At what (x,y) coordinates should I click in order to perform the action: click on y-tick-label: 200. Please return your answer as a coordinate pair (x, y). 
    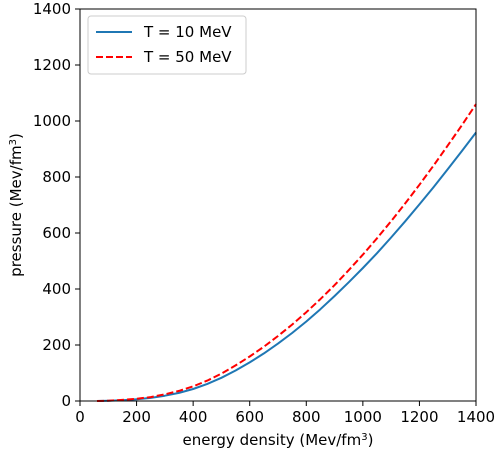
    Looking at the image, I should click on (56, 345).